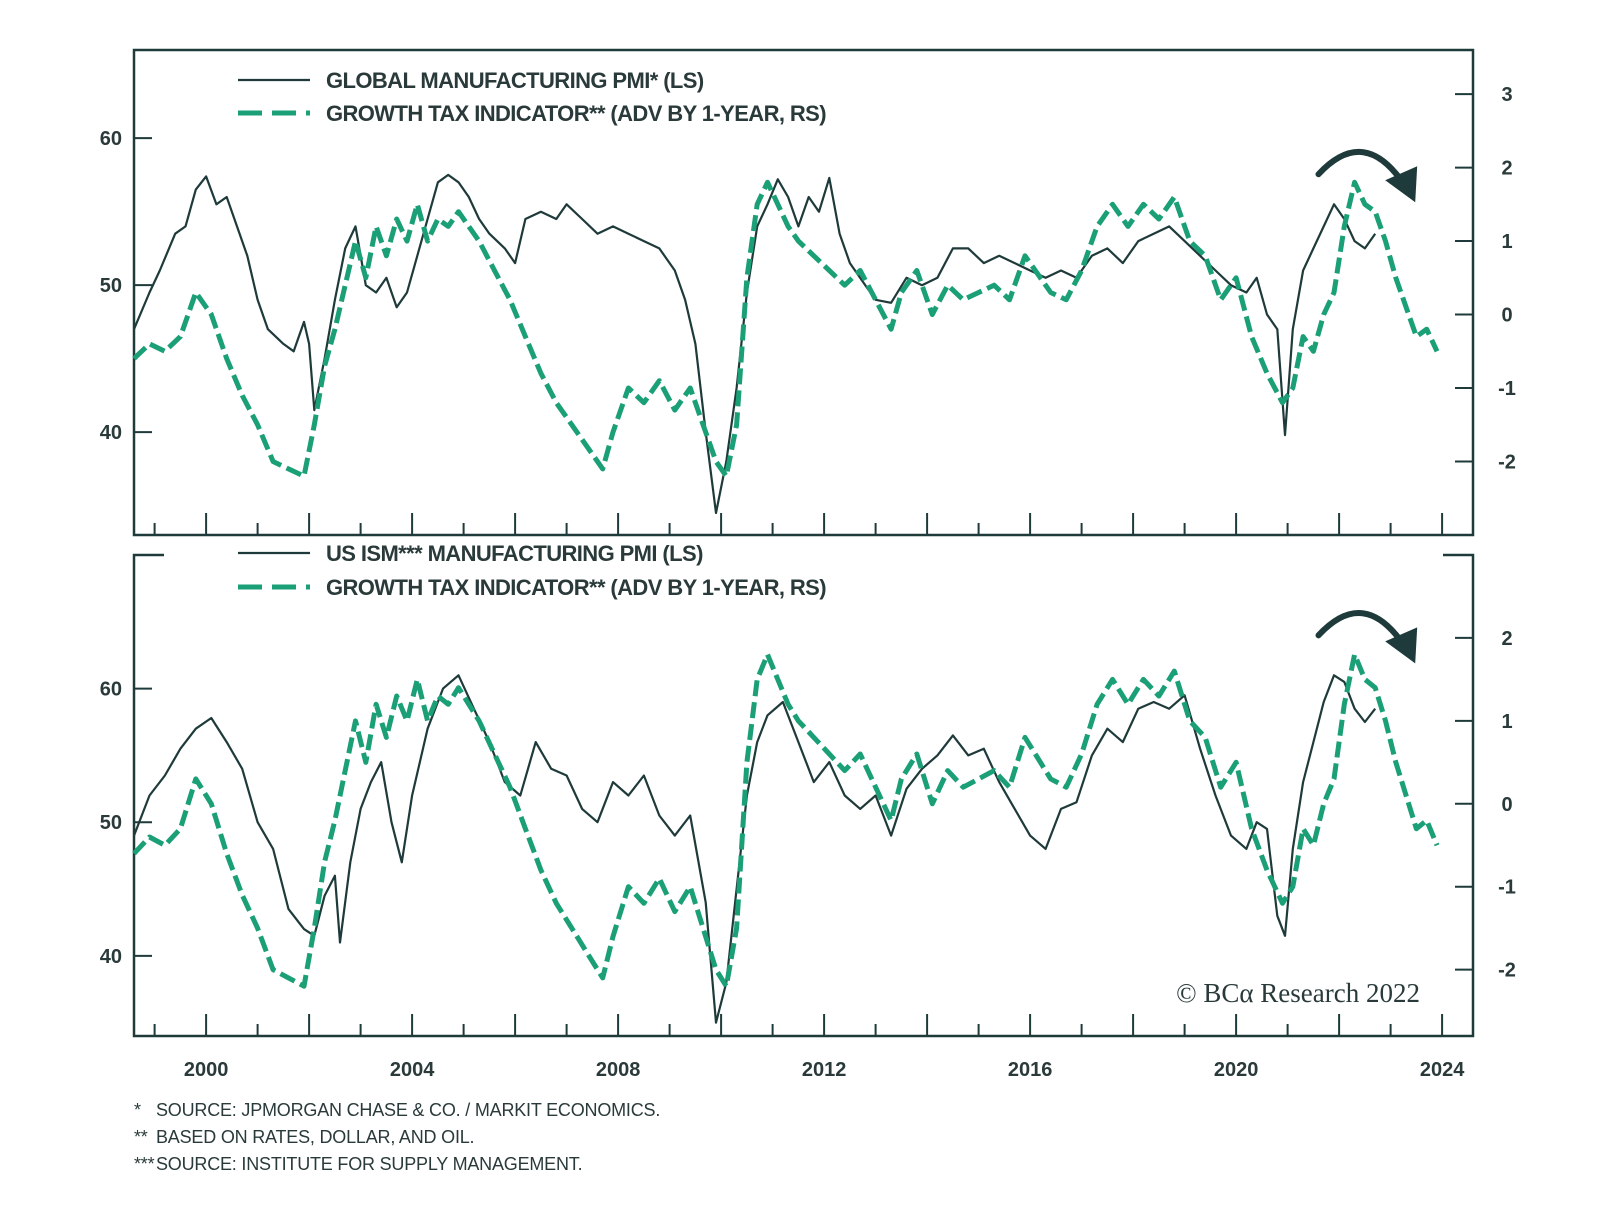  I want to click on footnote-3-mark: ***, so click(144, 1164).